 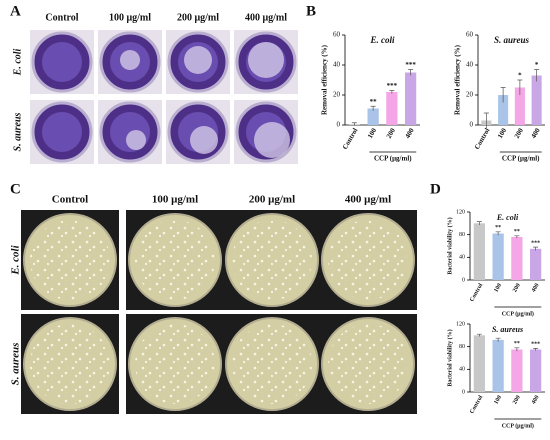 I want to click on row-label: S. aureus, so click(x=17, y=131).